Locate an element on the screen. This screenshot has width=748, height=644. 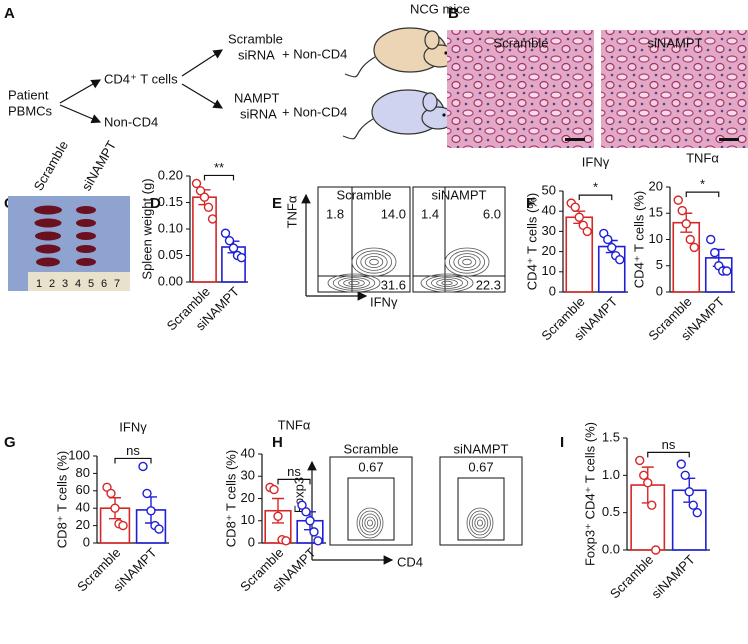
significance: ns is located at coordinates (294, 471).